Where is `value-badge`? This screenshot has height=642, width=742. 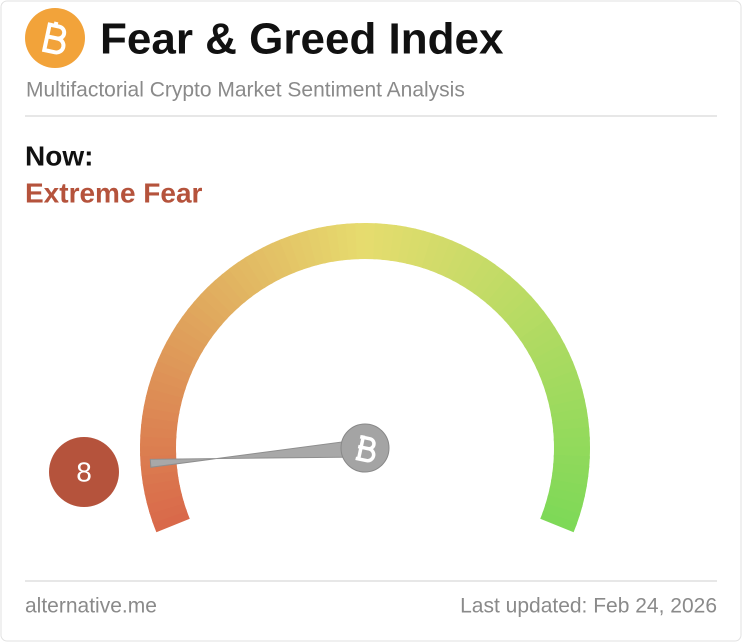 value-badge is located at coordinates (84, 472).